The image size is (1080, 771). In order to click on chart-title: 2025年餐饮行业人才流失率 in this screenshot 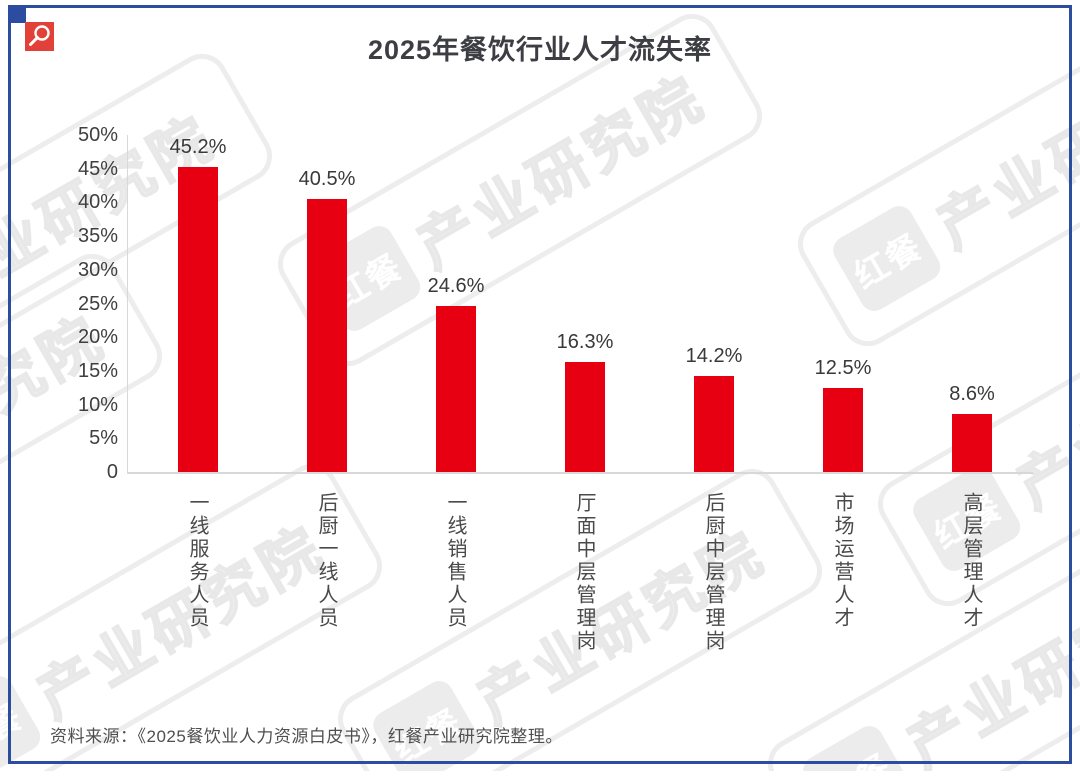, I will do `click(540, 50)`.